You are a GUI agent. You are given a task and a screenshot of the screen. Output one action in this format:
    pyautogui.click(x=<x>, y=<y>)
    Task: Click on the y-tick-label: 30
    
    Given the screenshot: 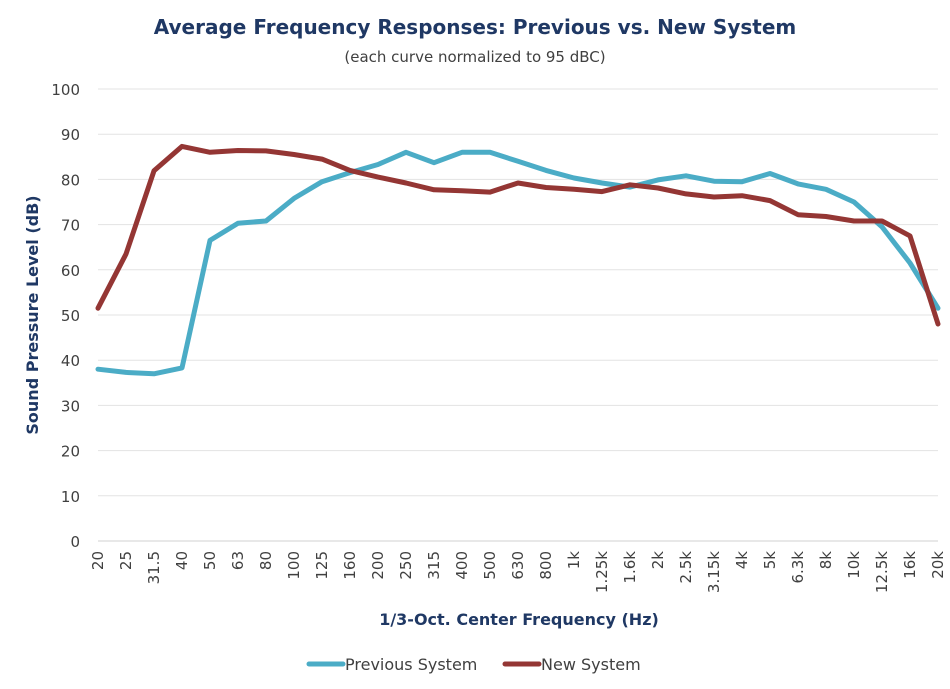 What is the action you would take?
    pyautogui.click(x=70, y=406)
    